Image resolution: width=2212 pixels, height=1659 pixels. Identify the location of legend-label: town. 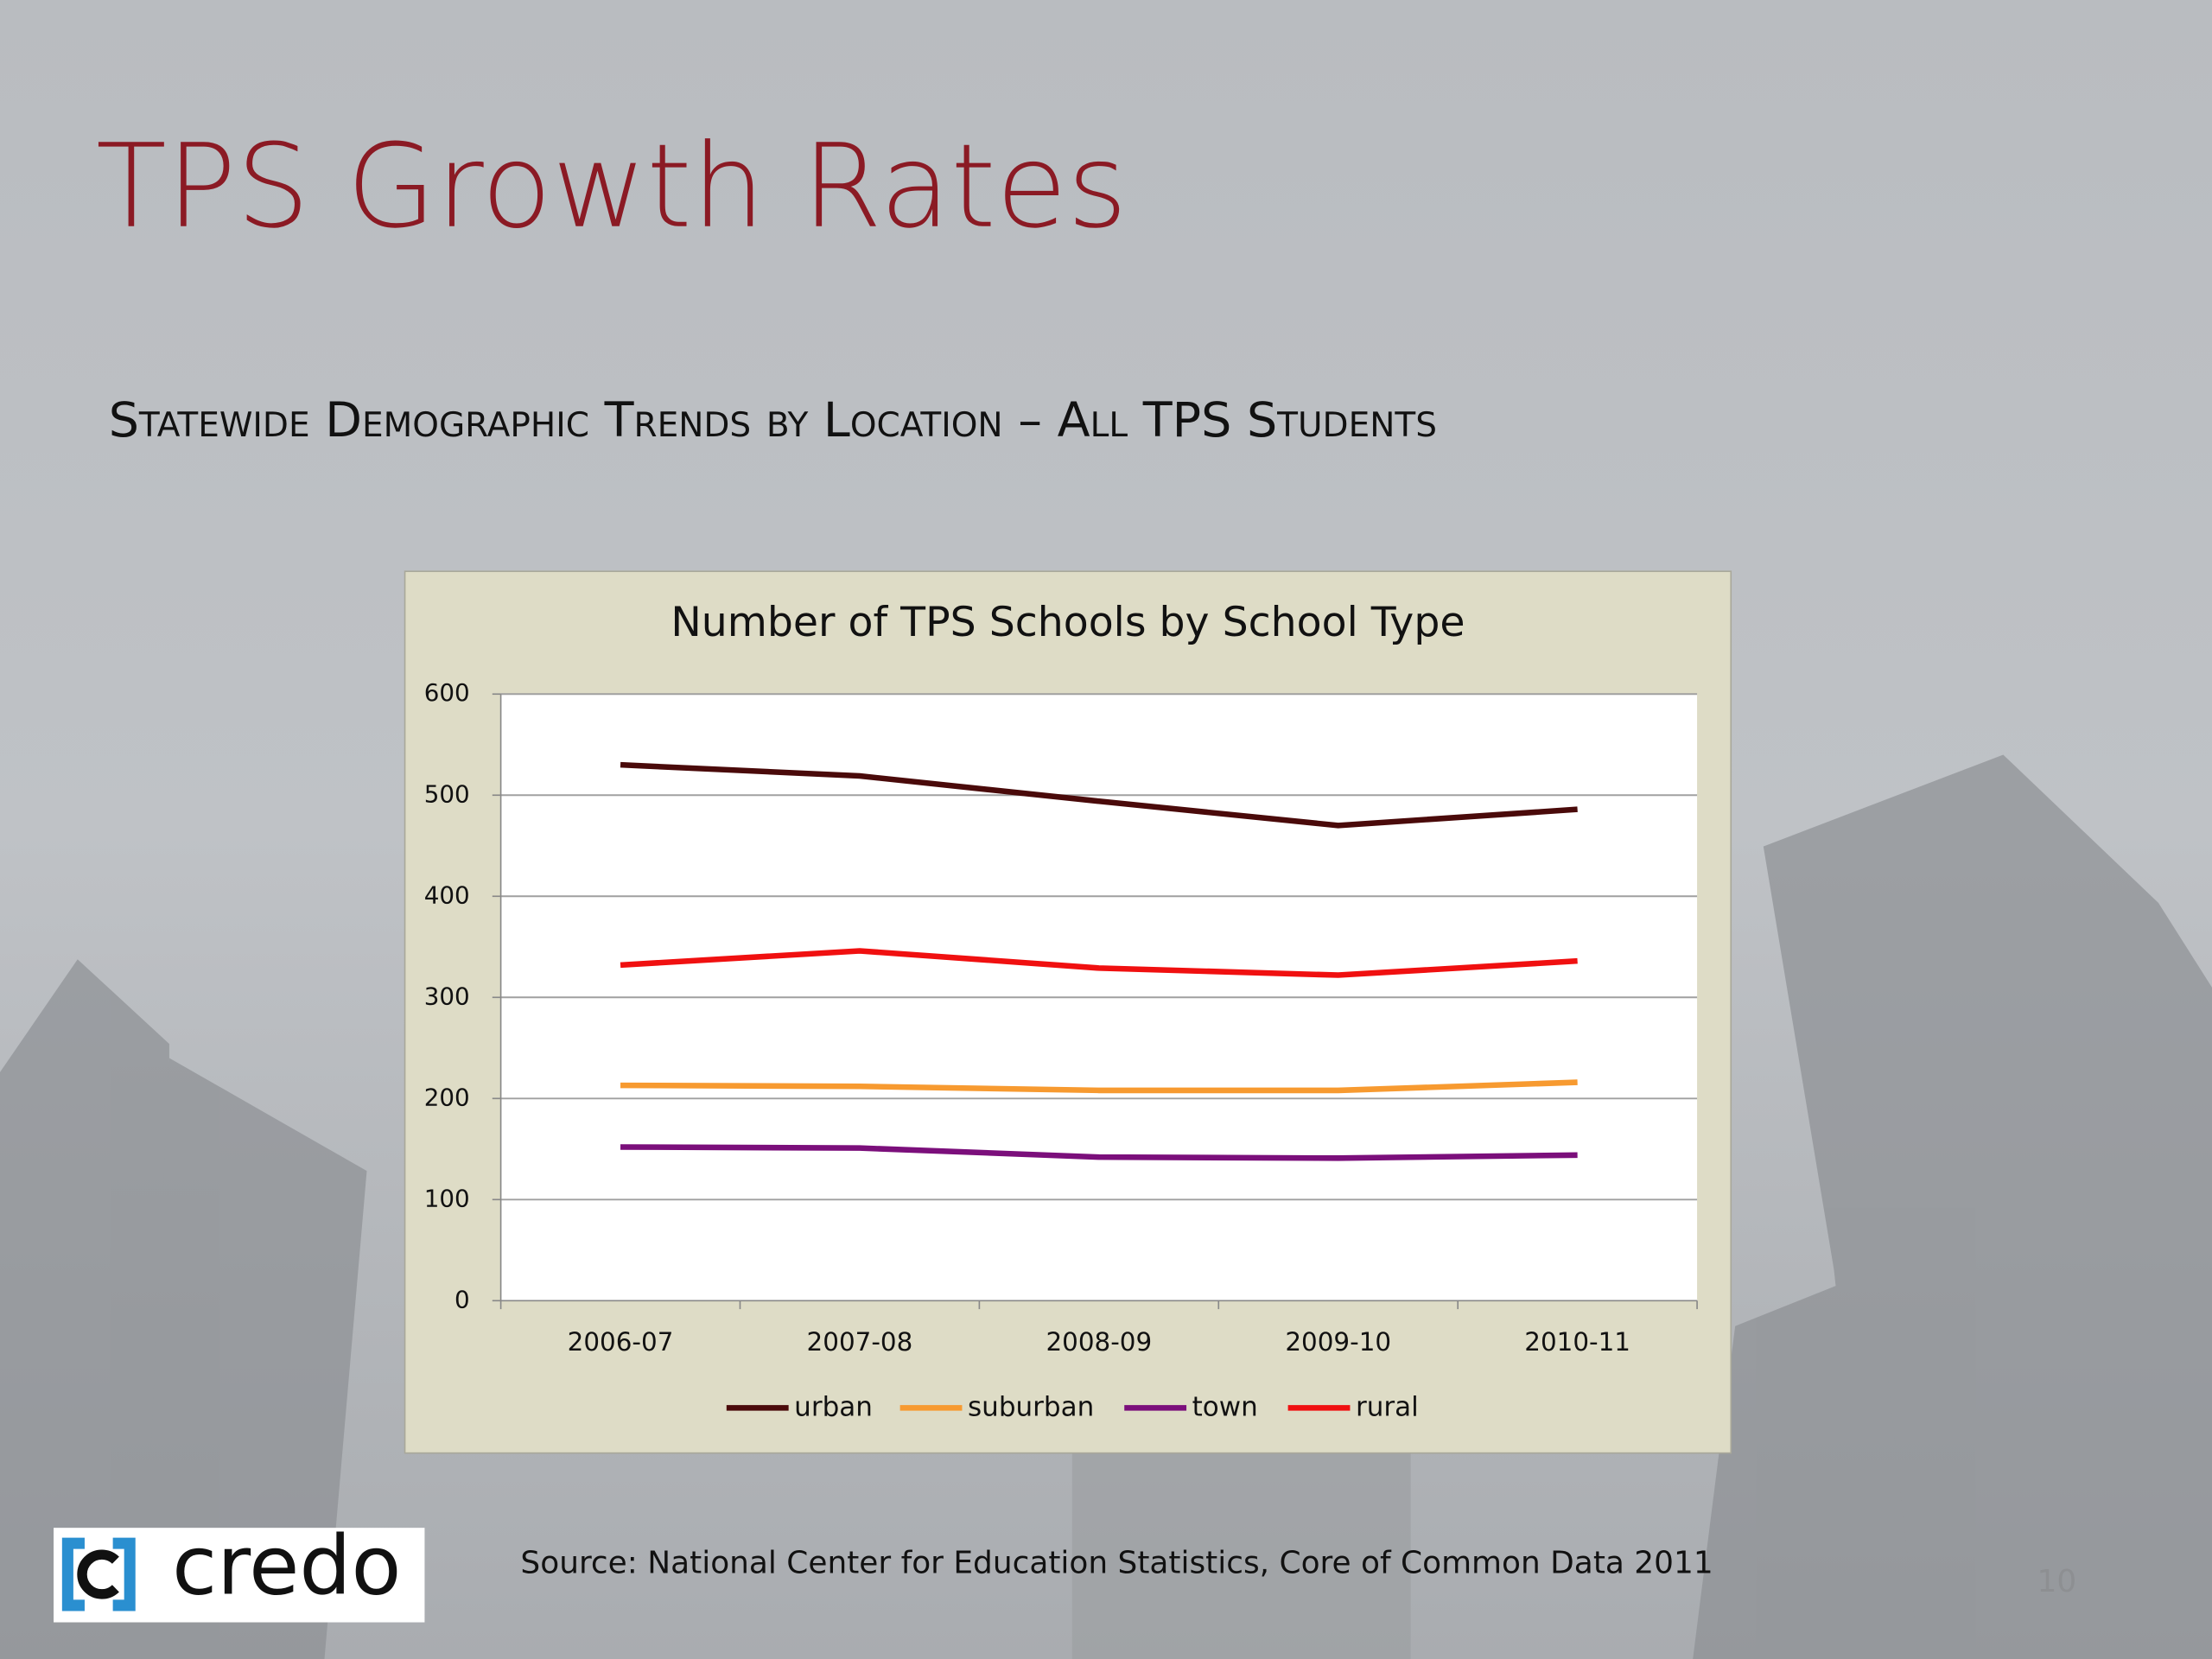
(1225, 1406).